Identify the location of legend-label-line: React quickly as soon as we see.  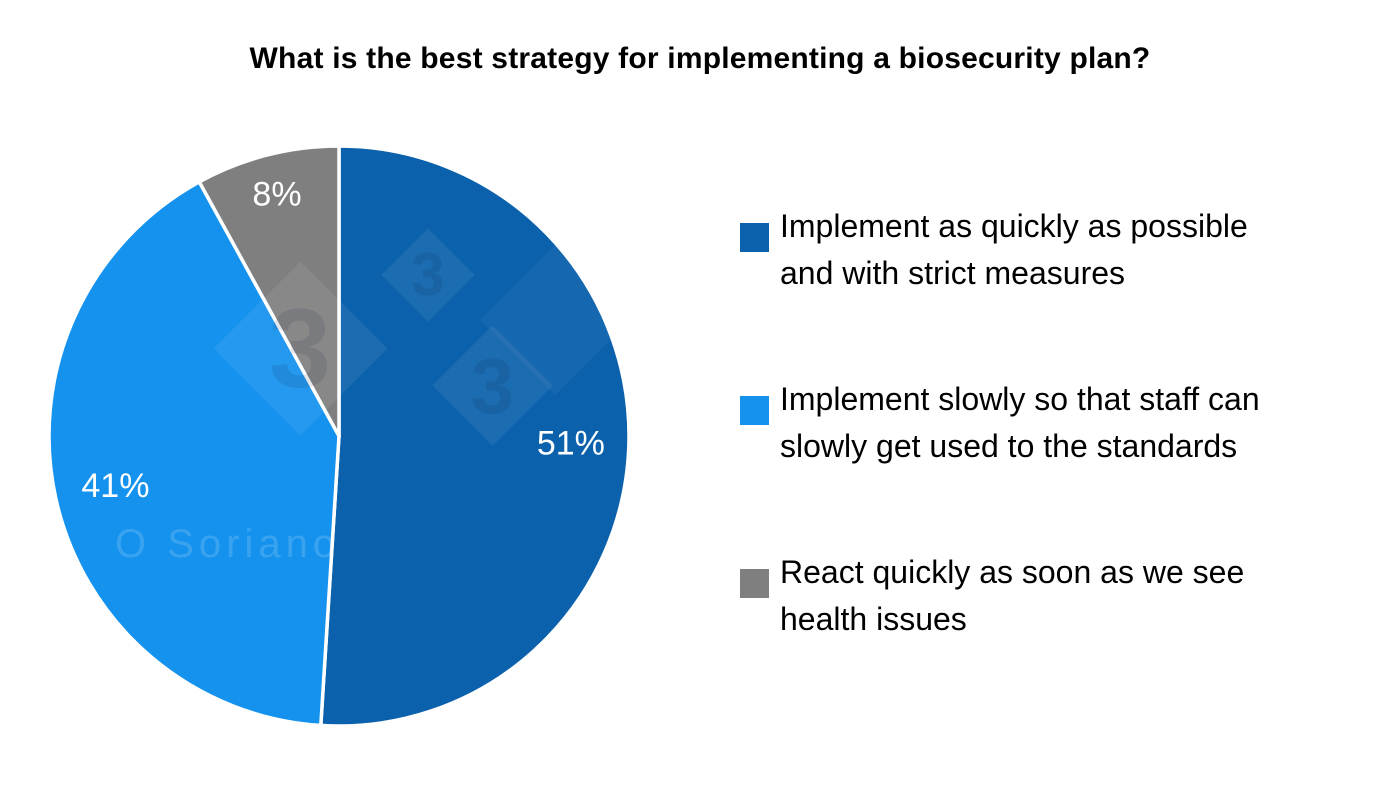
(1012, 572).